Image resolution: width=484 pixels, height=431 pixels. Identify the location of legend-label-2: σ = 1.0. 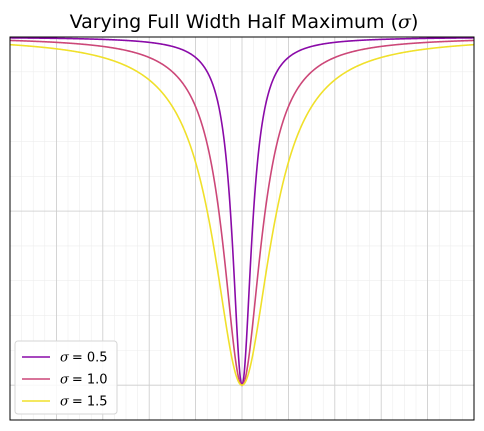
(84, 380).